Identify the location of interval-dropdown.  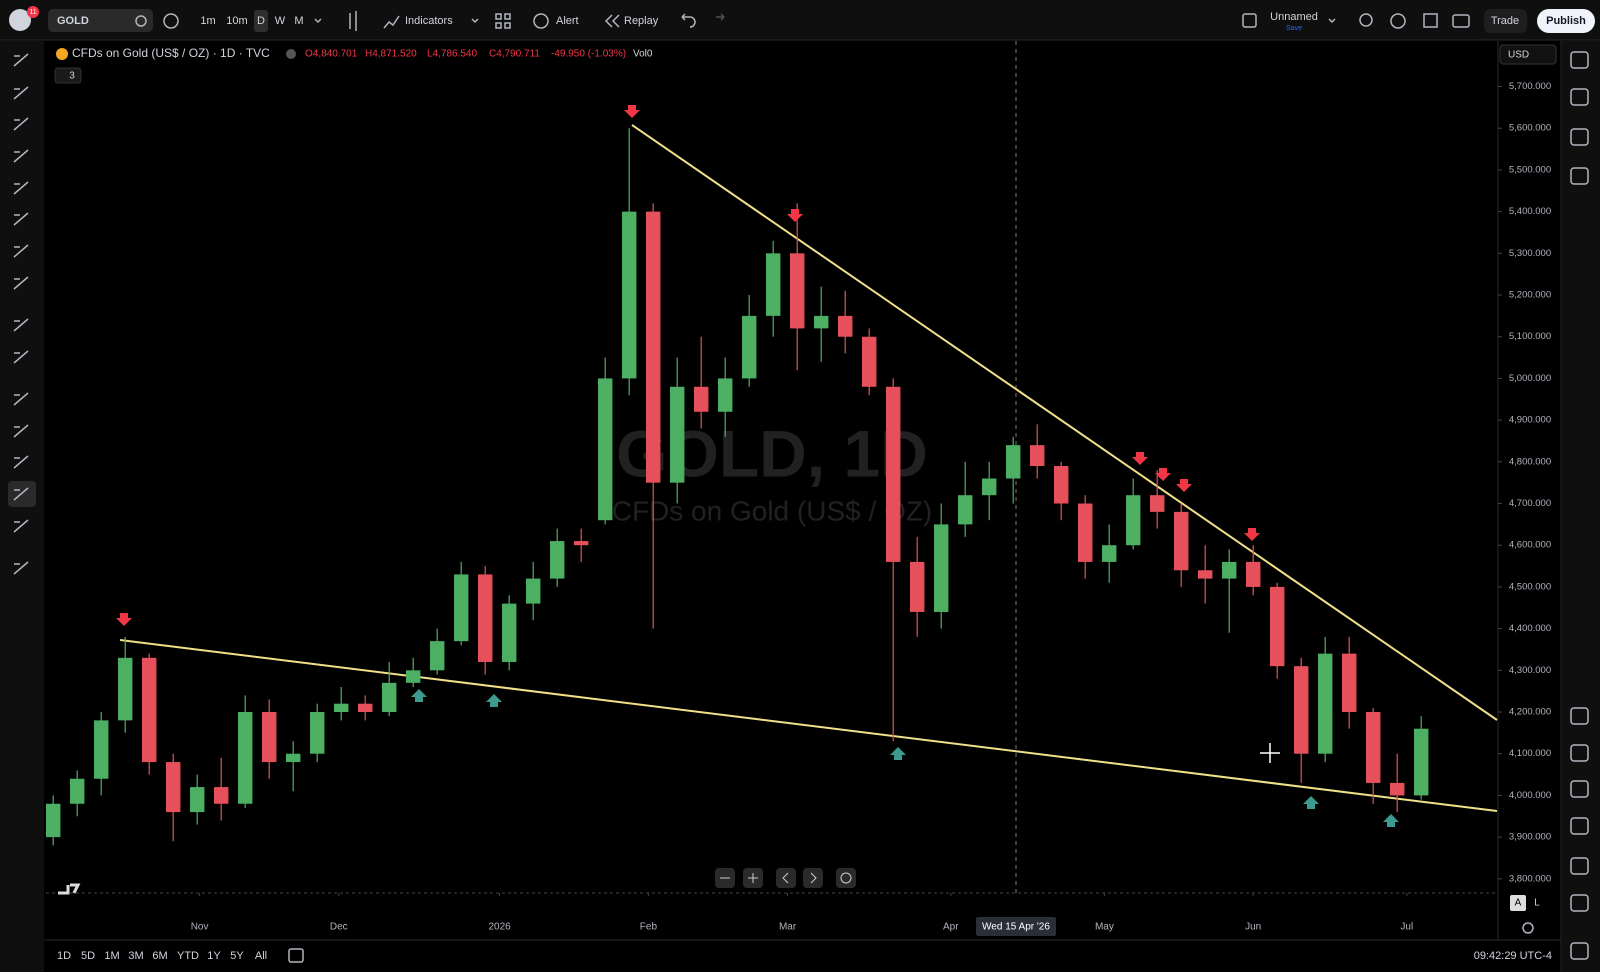
(318, 21).